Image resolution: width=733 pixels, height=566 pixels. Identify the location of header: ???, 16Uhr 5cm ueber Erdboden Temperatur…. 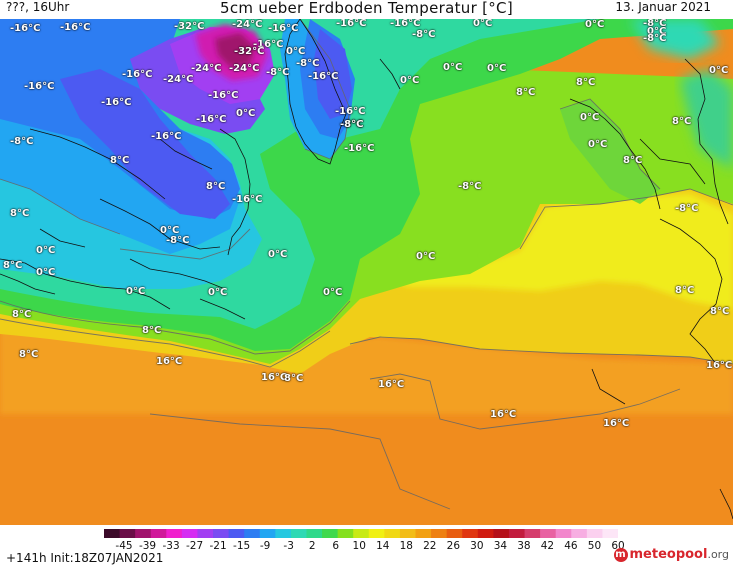
(366, 10).